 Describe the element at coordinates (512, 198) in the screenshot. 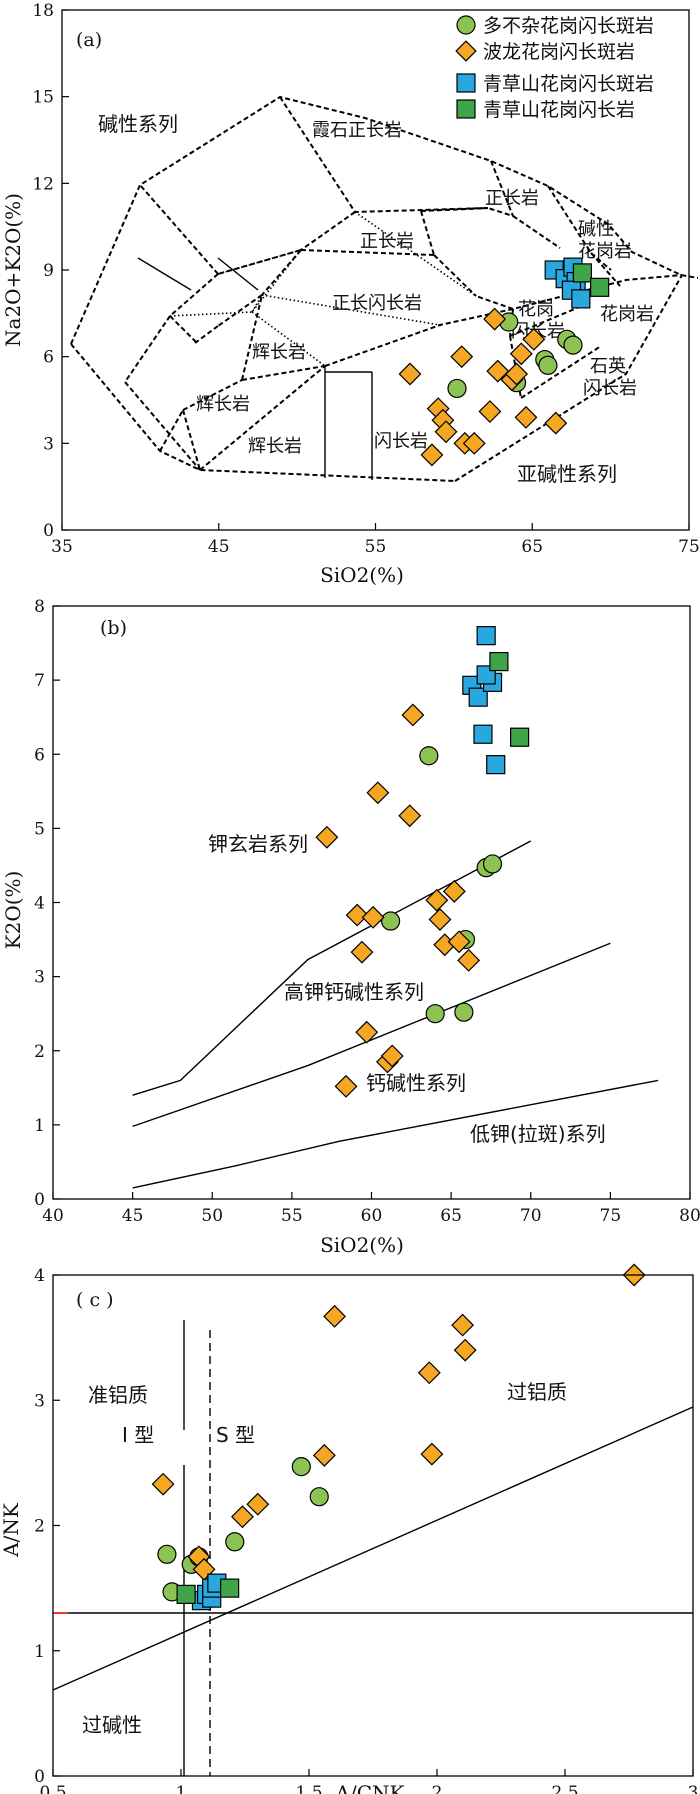

I see `field-label: 正长岩` at that location.